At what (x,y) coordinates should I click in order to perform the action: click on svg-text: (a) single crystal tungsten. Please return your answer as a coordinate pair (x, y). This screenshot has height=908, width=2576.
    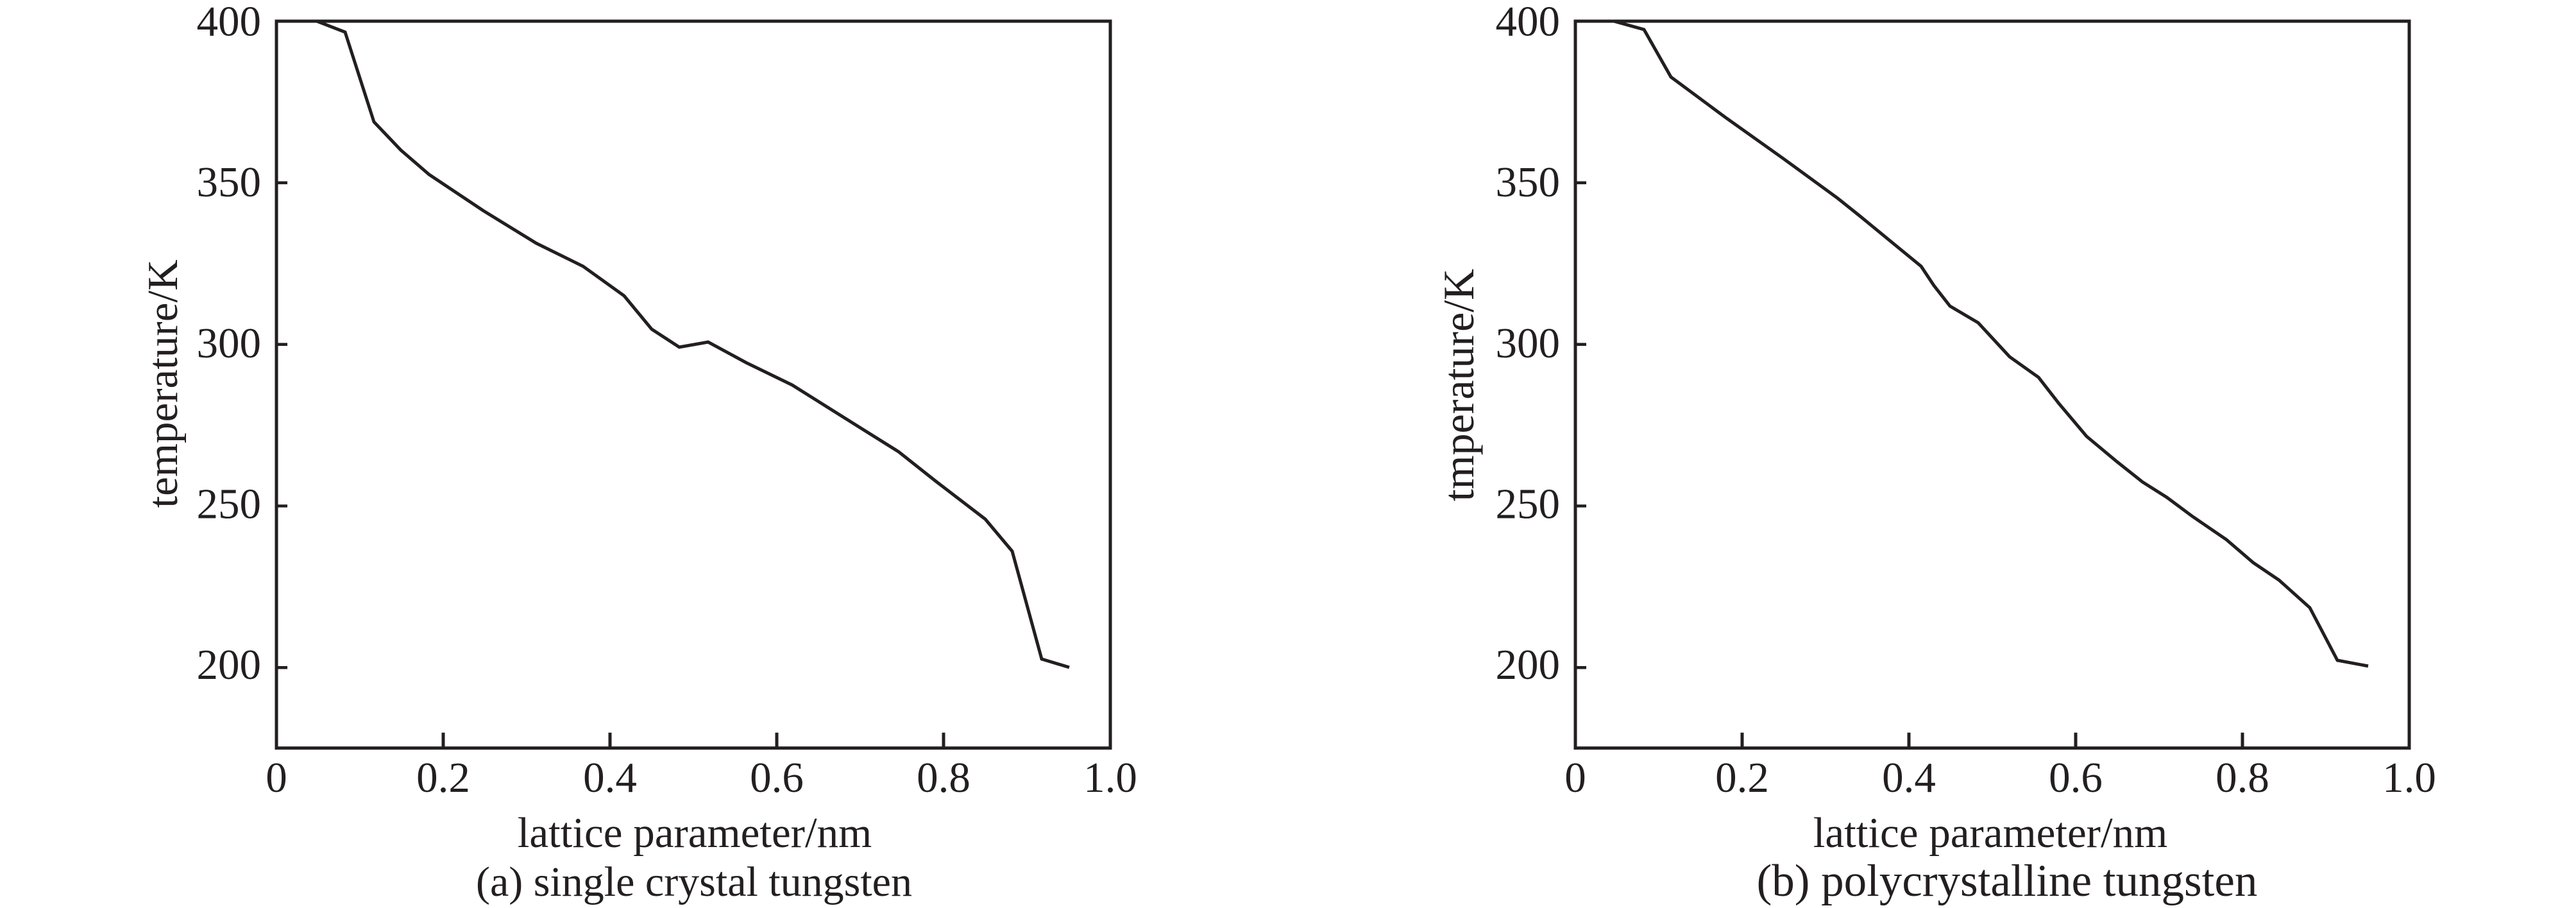
    Looking at the image, I should click on (694, 882).